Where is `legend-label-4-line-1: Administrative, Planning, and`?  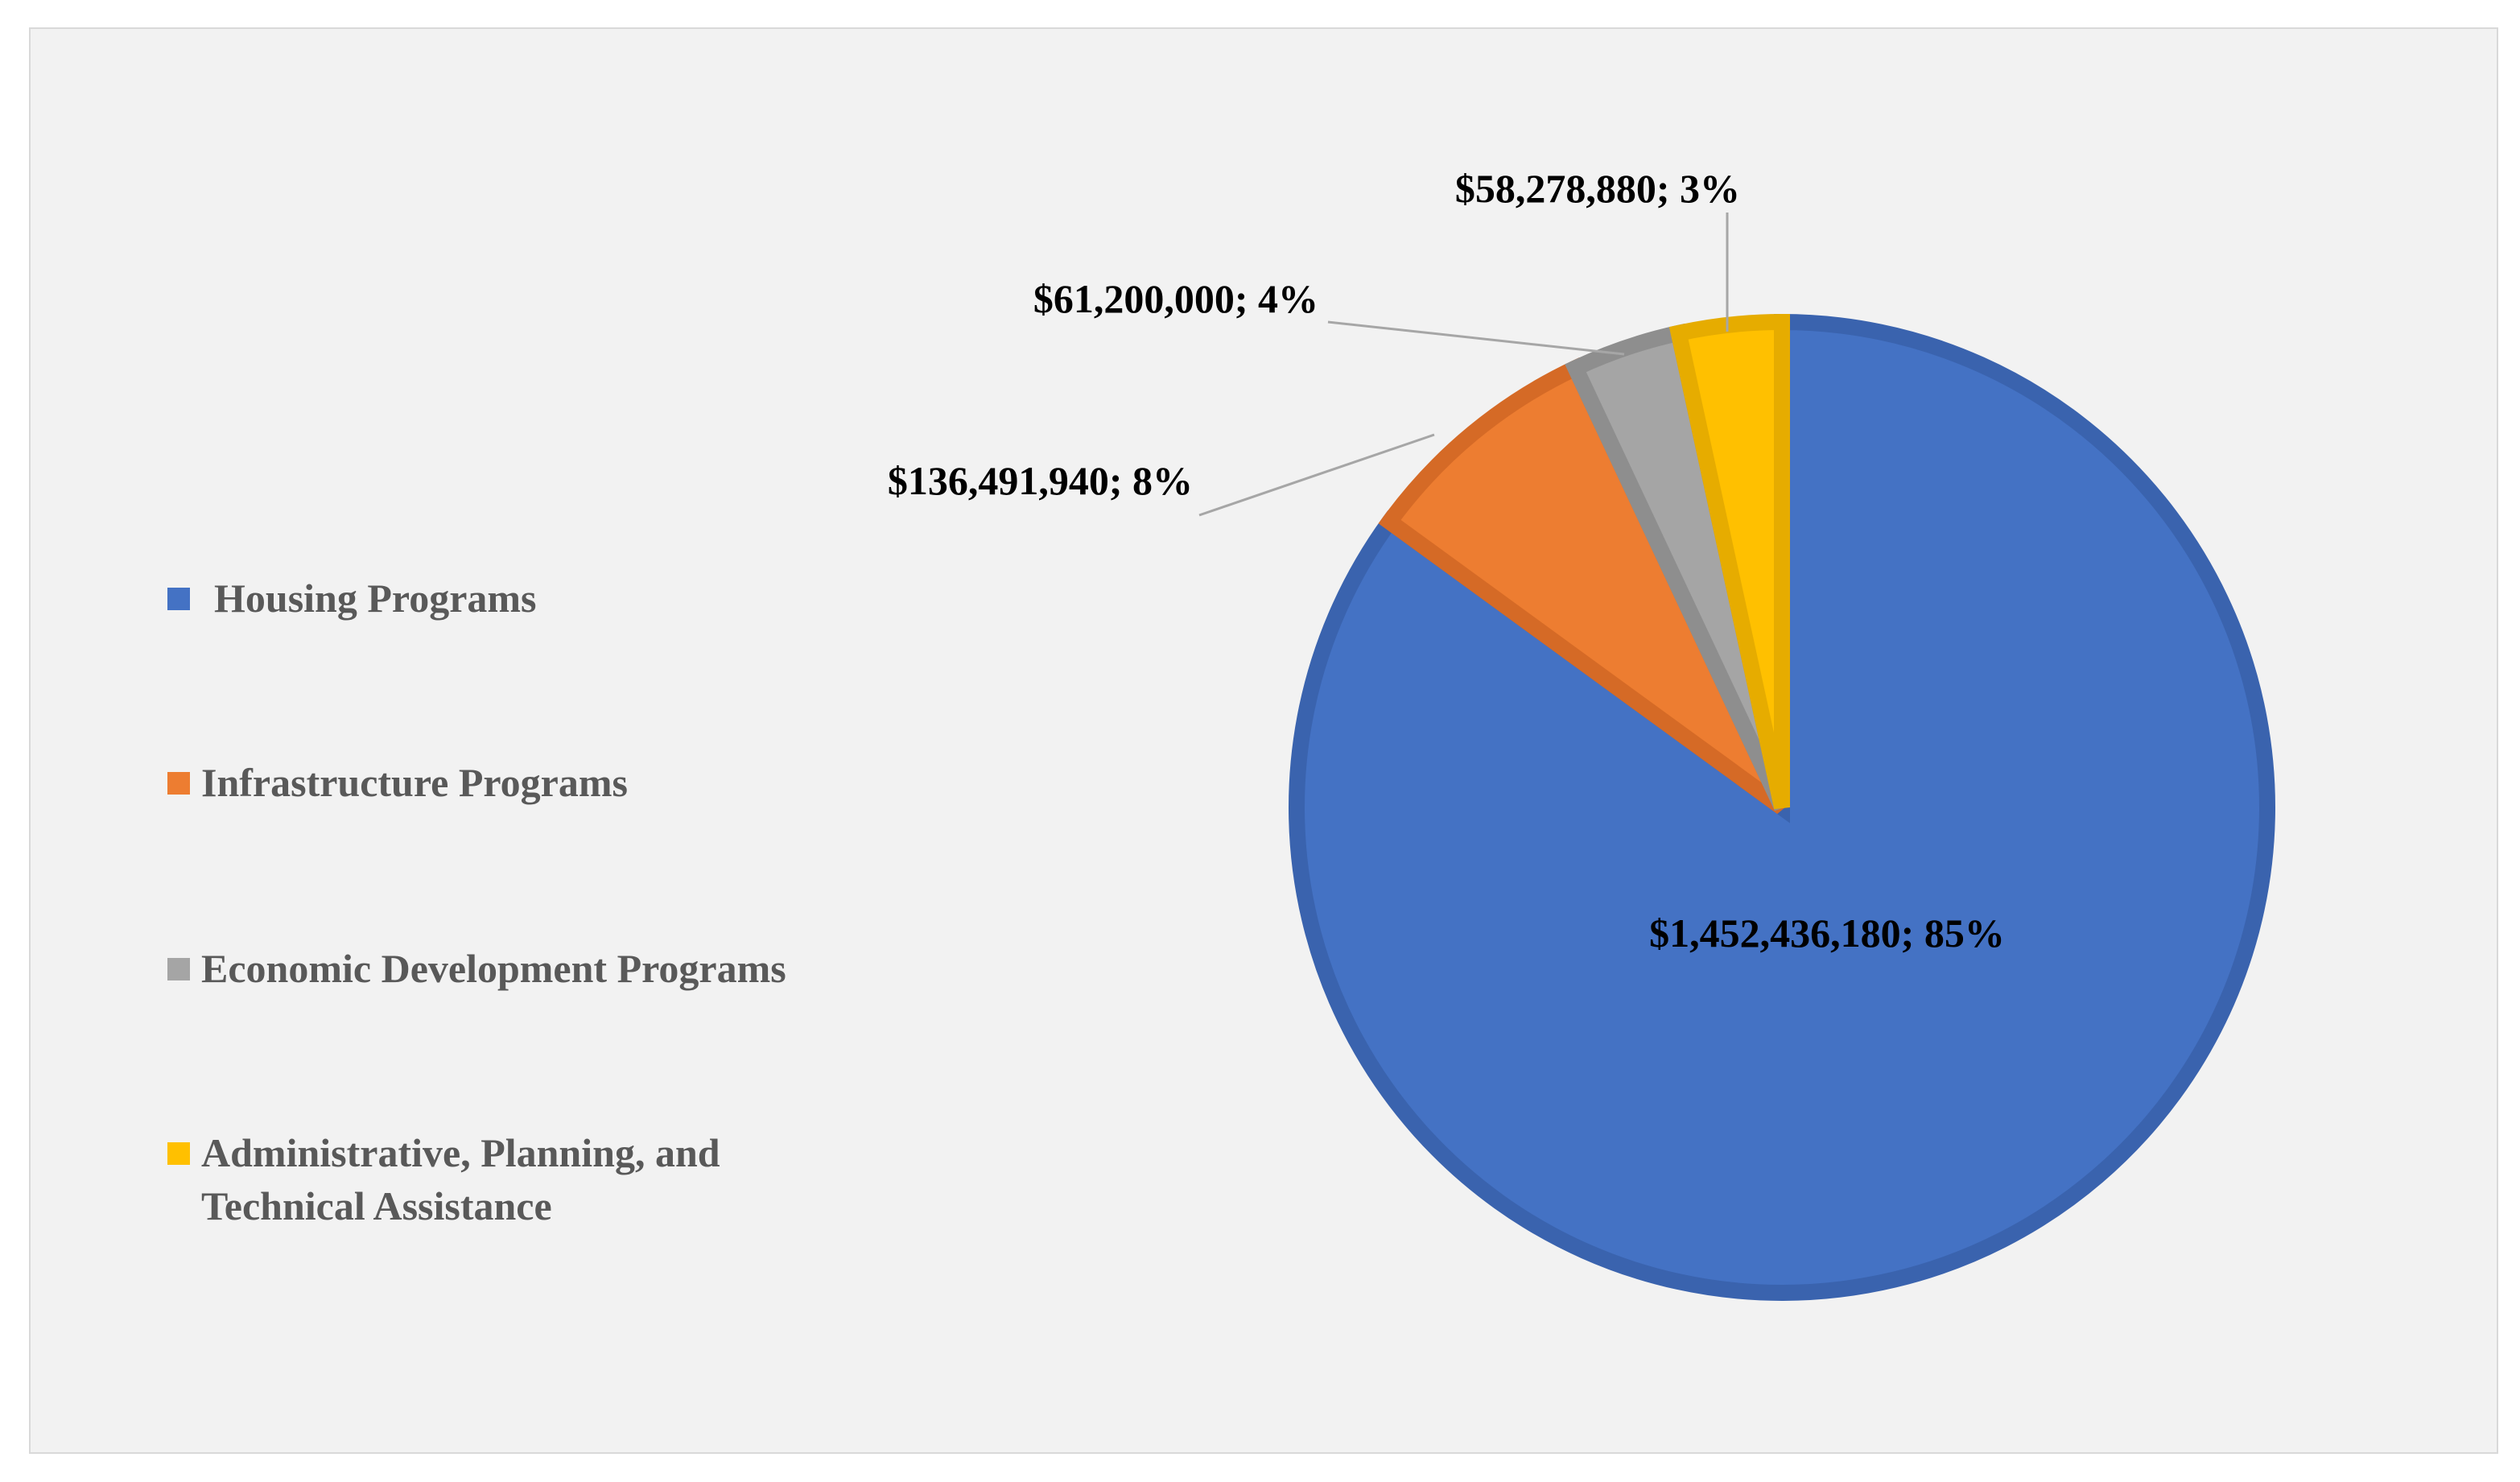
legend-label-4-line-1: Administrative, Planning, and is located at coordinates (461, 1152).